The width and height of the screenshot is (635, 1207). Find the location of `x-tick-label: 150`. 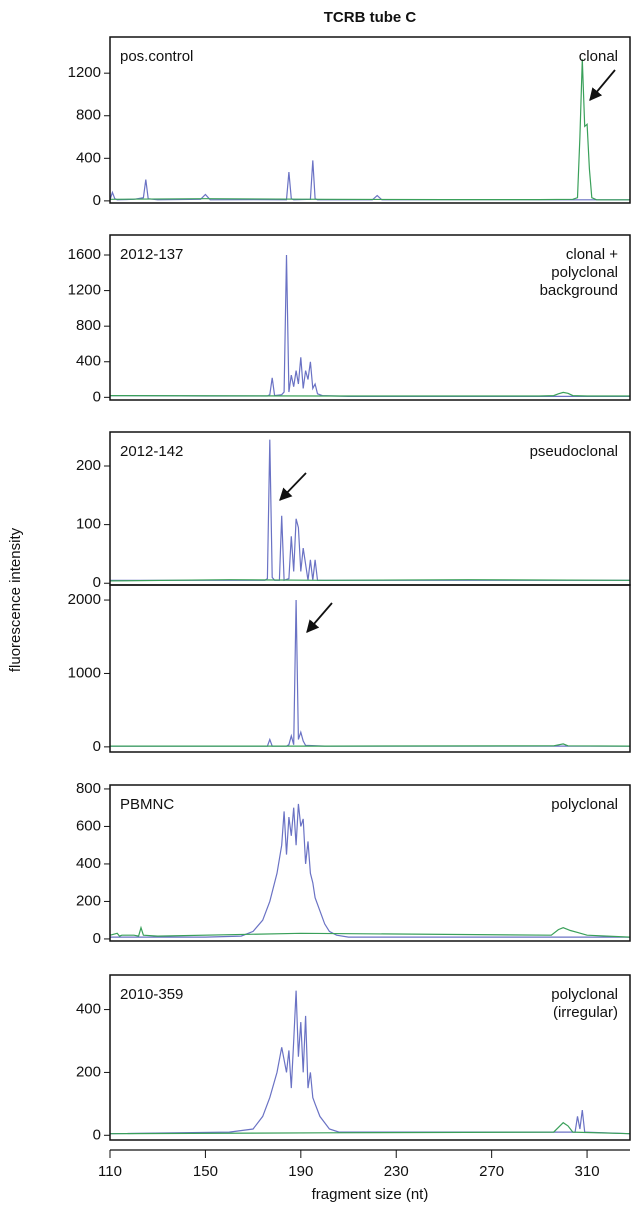

x-tick-label: 150 is located at coordinates (205, 1171).